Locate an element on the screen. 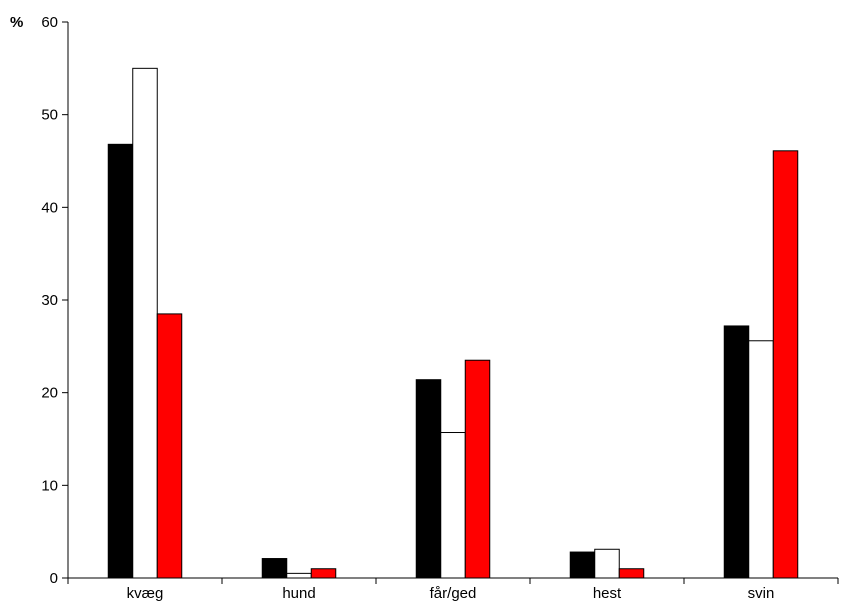 Image resolution: width=848 pixels, height=607 pixels. x-axis: kvæg hund får/ged hest svin is located at coordinates (453, 589).